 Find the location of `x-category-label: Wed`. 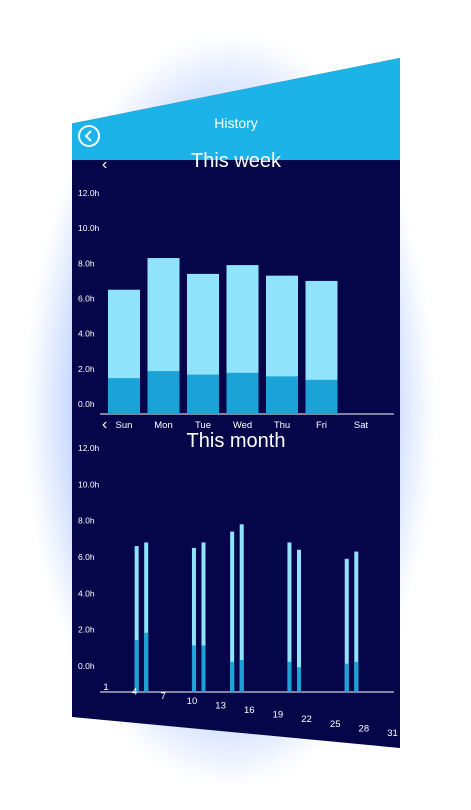

x-category-label: Wed is located at coordinates (242, 425).